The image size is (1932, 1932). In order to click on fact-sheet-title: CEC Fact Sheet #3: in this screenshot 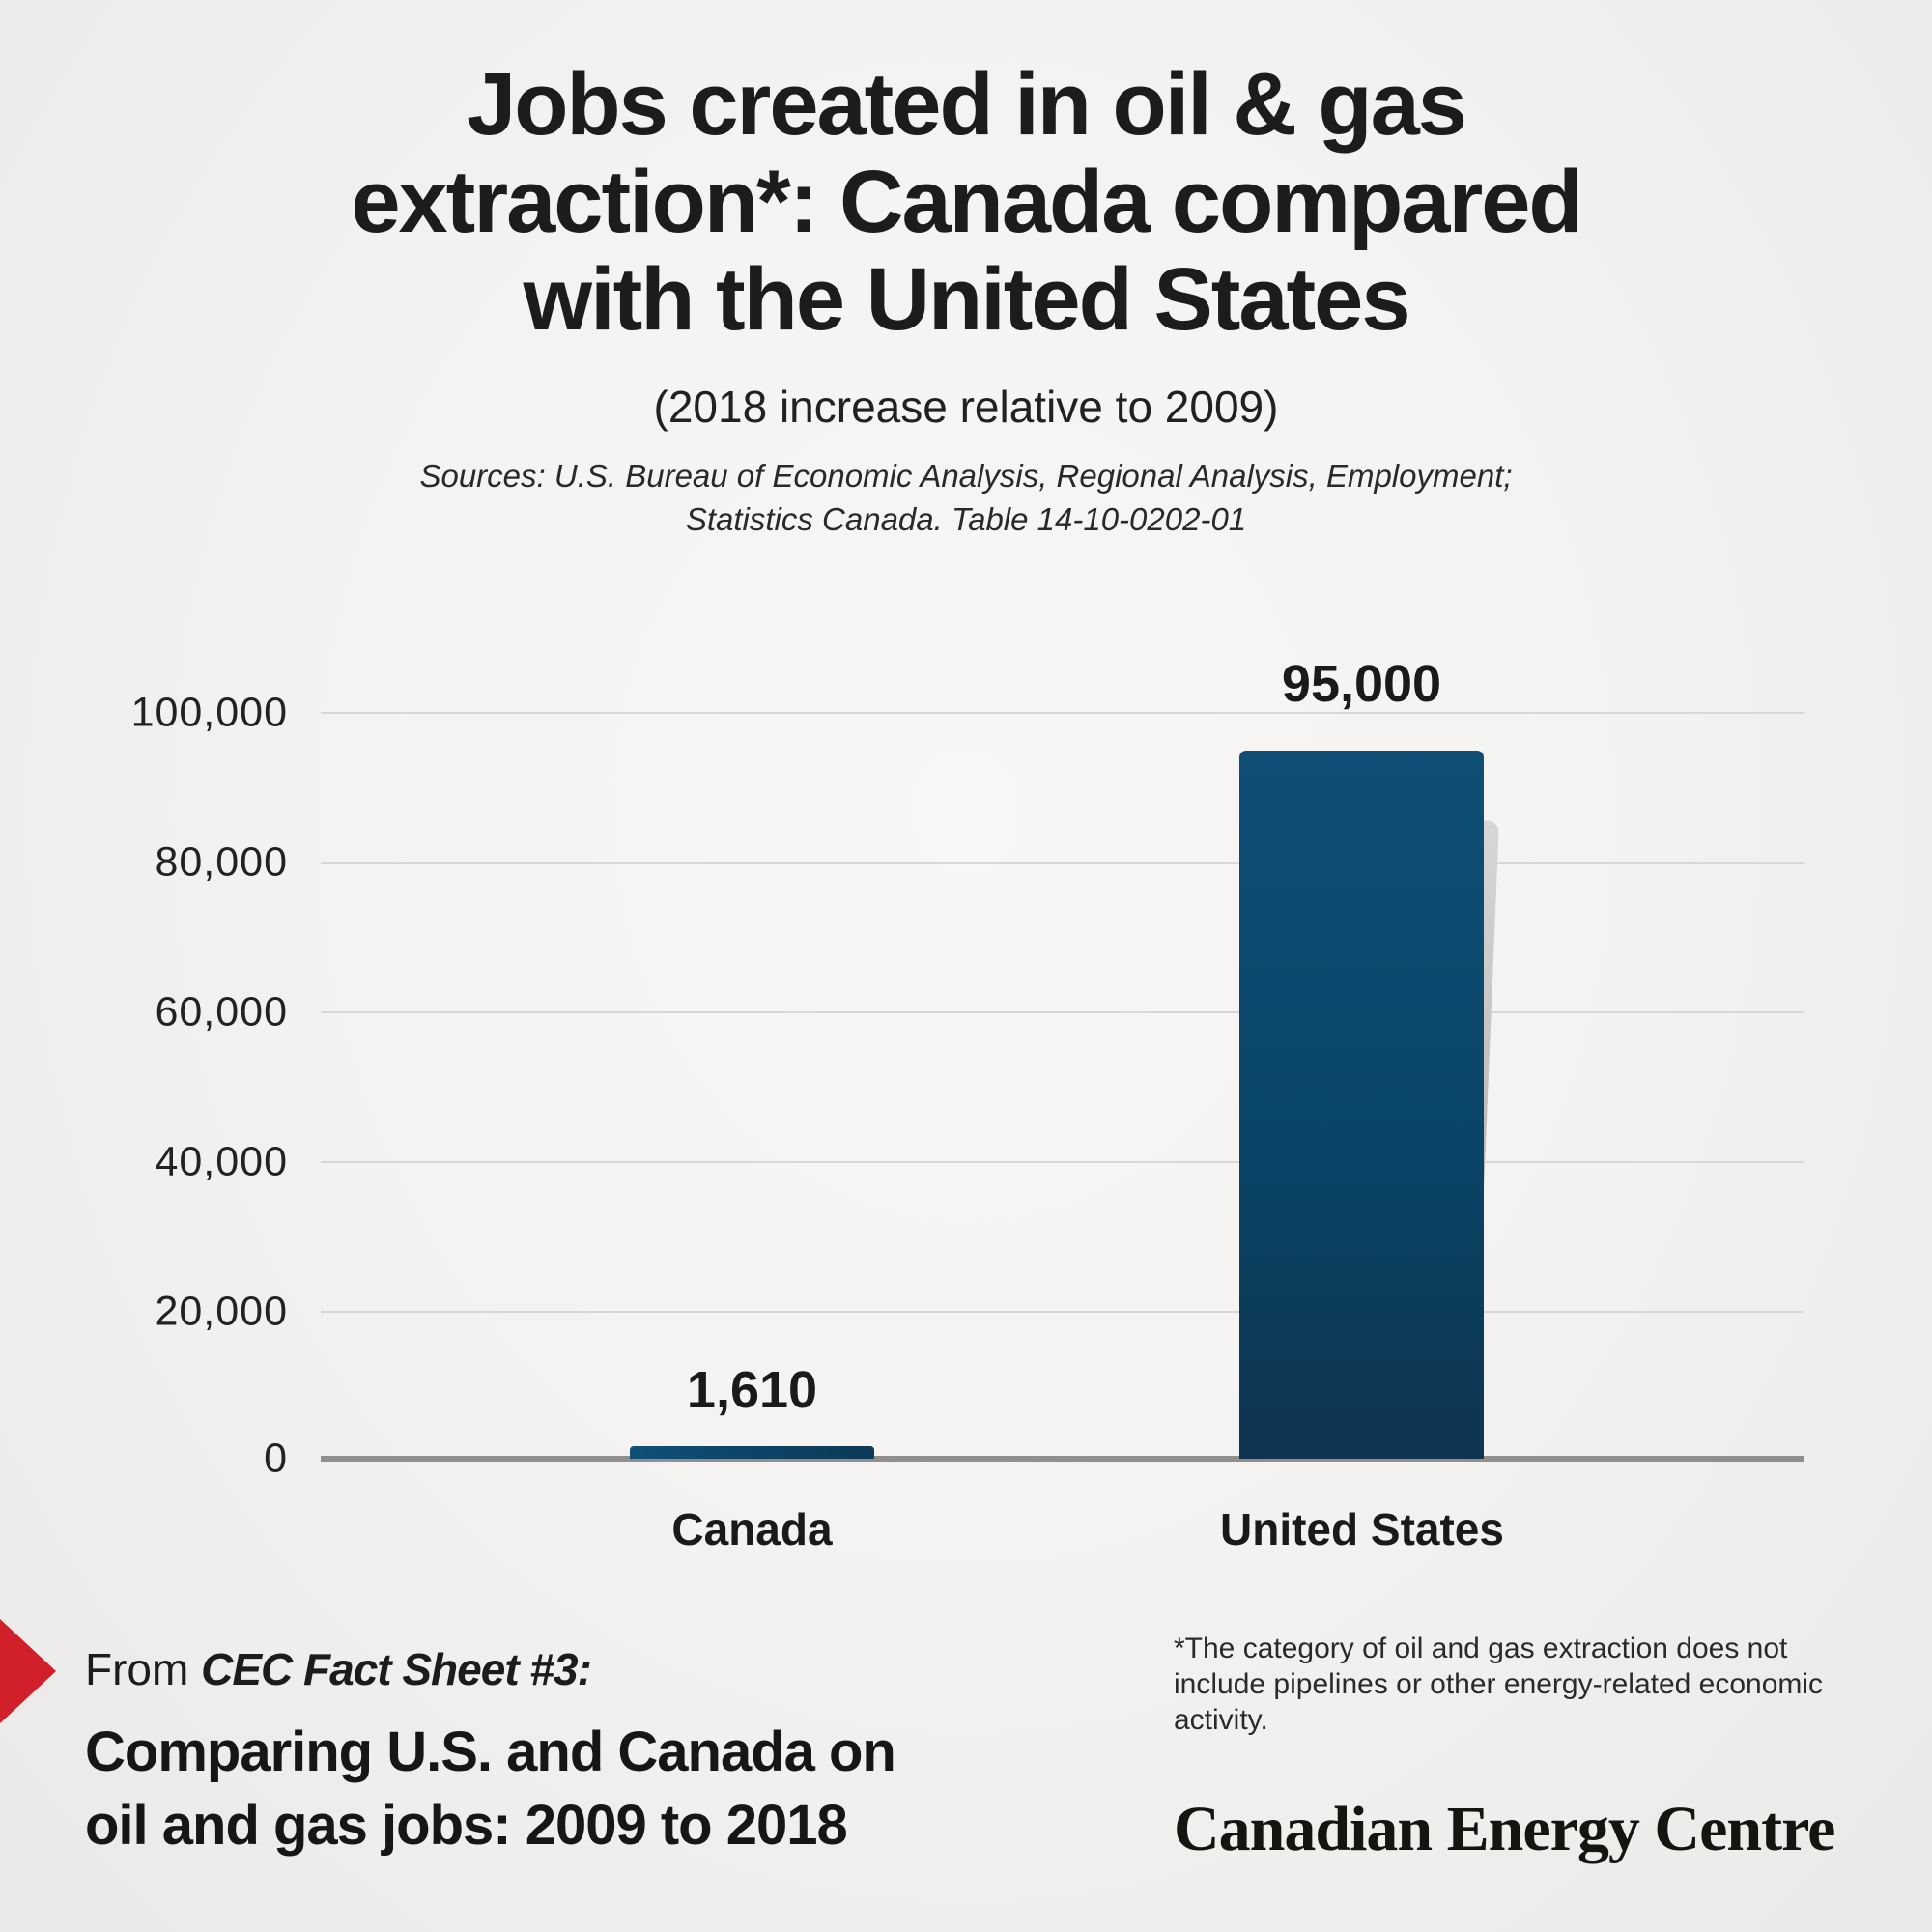, I will do `click(396, 1669)`.